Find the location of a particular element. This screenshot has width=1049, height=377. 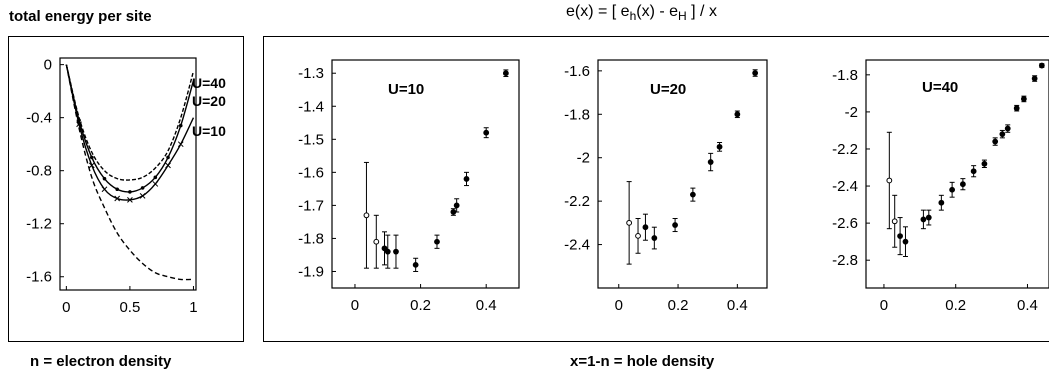

energy-ytick-label: -0.4 is located at coordinates (39, 118).